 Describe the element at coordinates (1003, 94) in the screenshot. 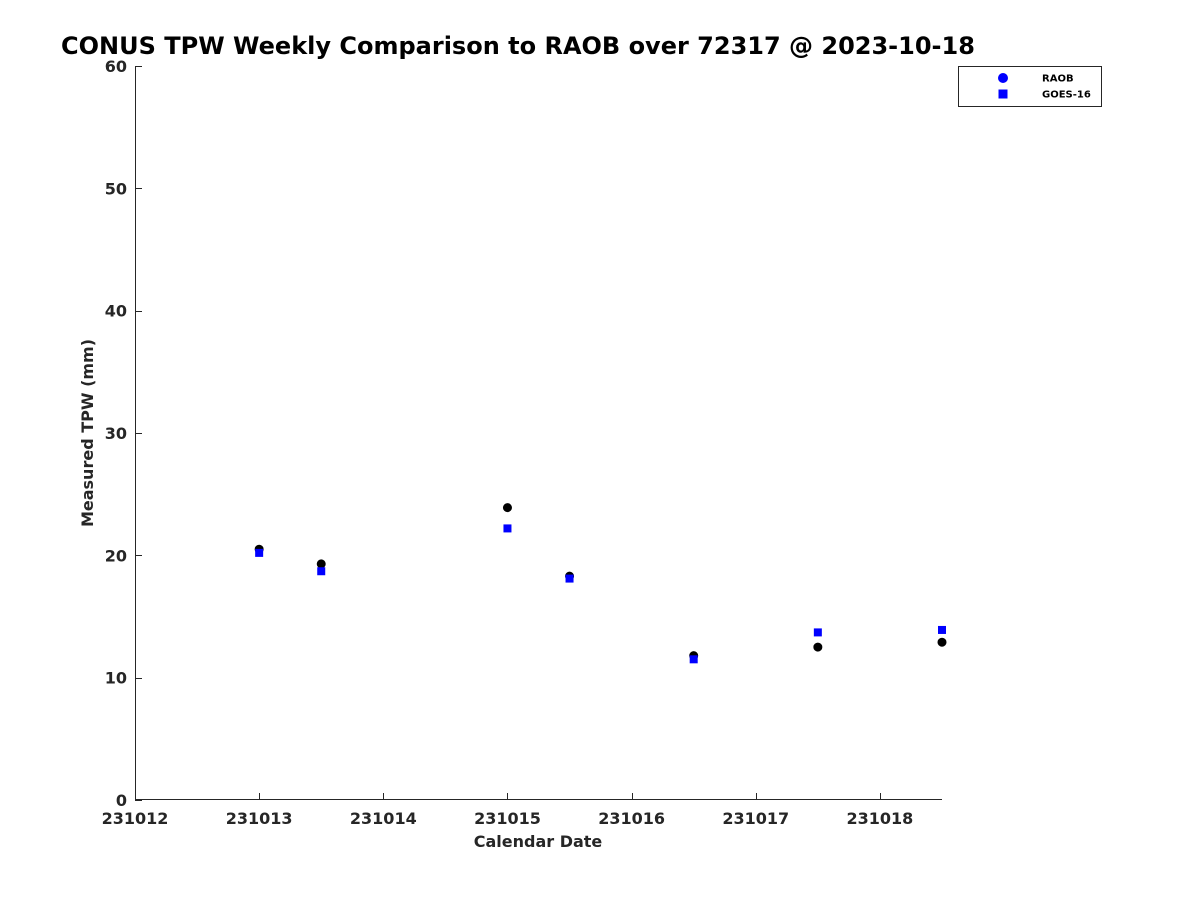

I see `legend-goes-marker` at that location.